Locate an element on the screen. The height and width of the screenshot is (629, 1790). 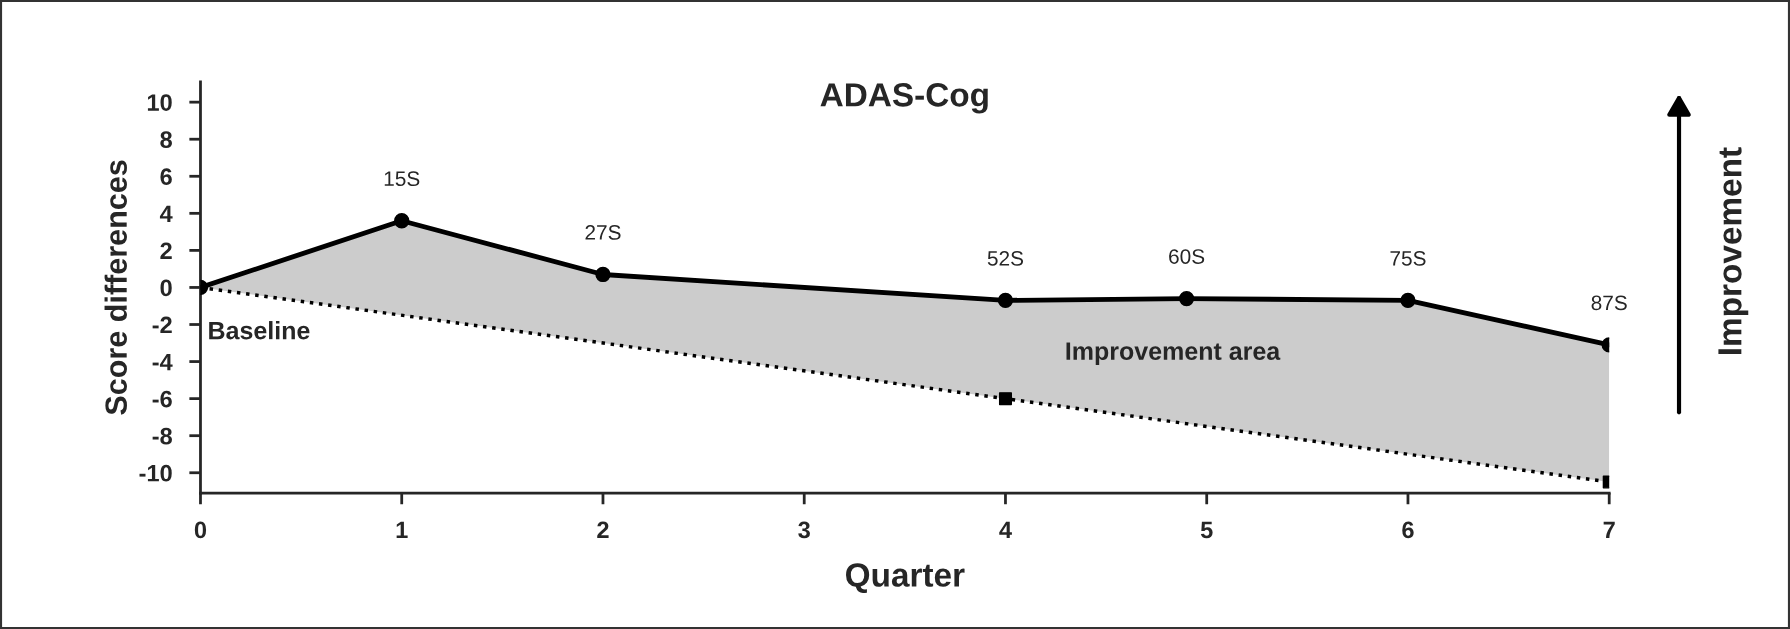
y-tick-label: -4 is located at coordinates (162, 362).